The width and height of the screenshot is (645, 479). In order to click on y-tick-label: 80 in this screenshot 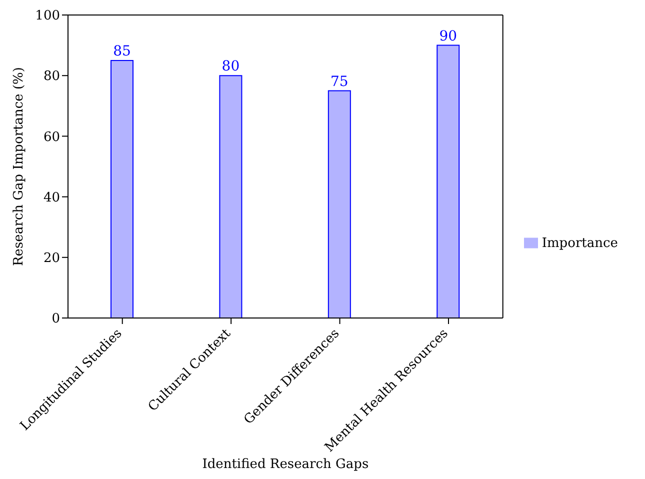, I will do `click(51, 76)`.